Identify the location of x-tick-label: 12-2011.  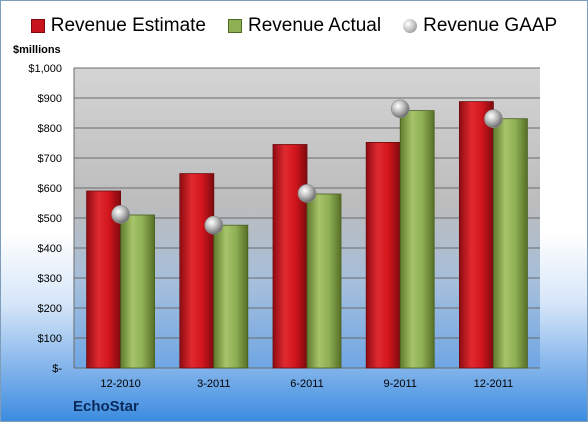
(494, 384).